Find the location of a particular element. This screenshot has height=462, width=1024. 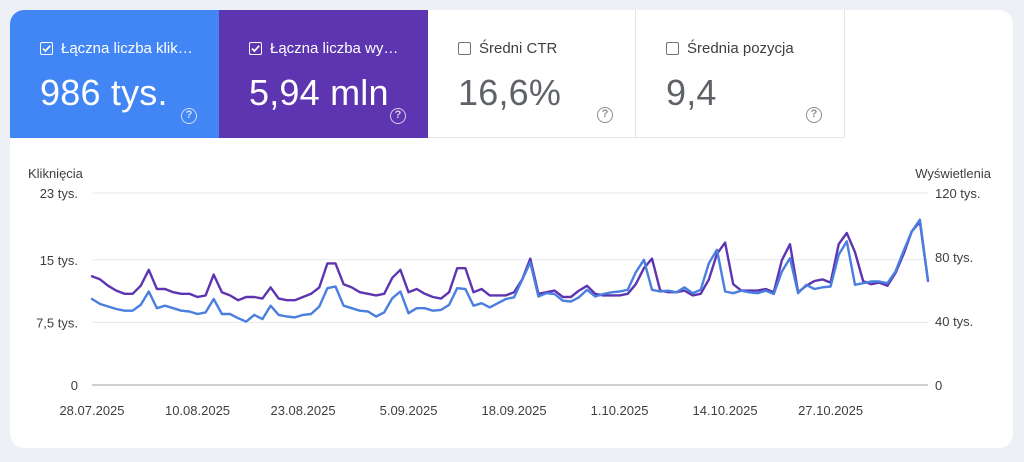

metric-header: Średni CTR is located at coordinates (546, 48).